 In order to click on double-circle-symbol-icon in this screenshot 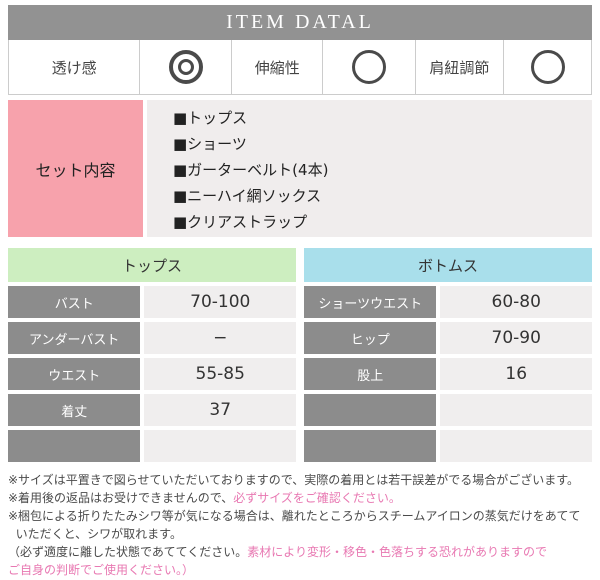, I will do `click(185, 67)`.